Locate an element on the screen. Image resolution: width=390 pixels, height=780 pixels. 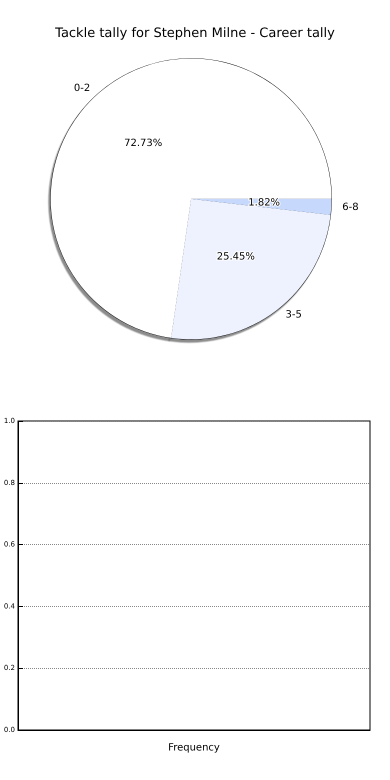
x-axis-title: Frequency is located at coordinates (194, 748).